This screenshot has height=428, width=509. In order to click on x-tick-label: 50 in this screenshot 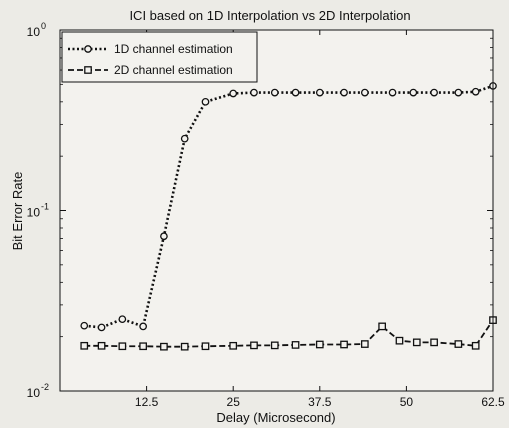, I will do `click(407, 402)`.